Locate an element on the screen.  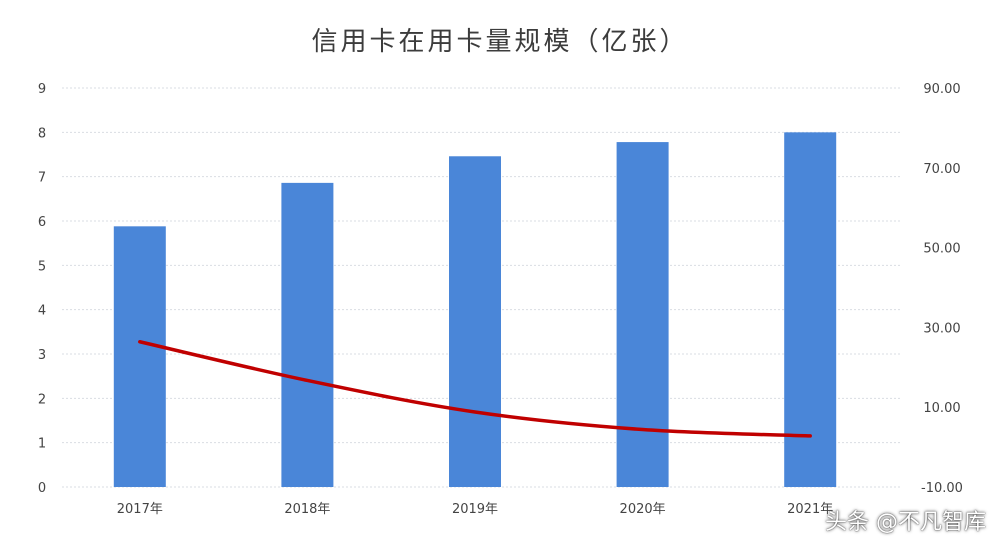
x-tick-label: 2019年 is located at coordinates (475, 509).